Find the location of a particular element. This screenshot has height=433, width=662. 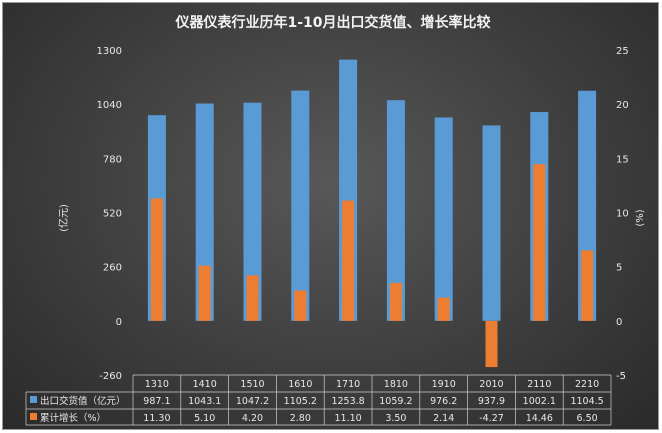

category-label: 1810 is located at coordinates (396, 384).